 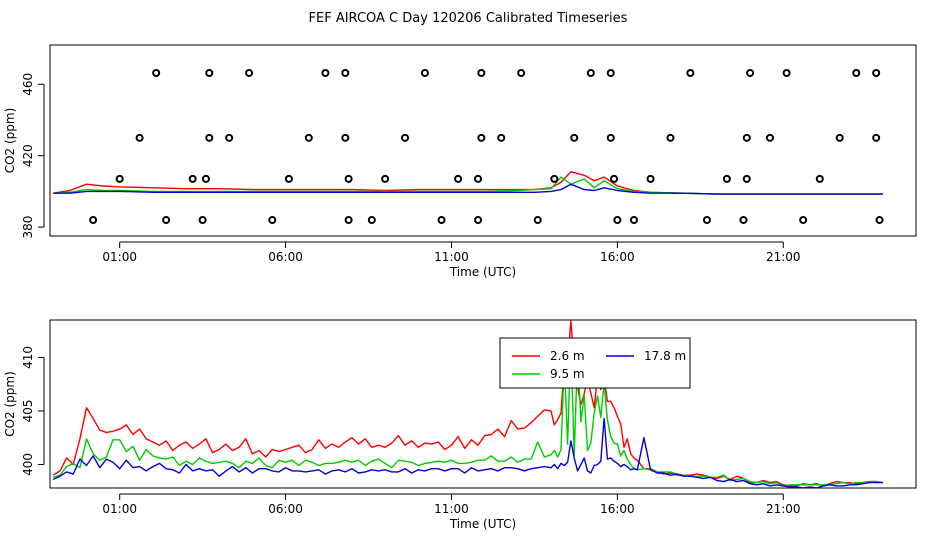 I want to click on plot-area, so click(x=468, y=182).